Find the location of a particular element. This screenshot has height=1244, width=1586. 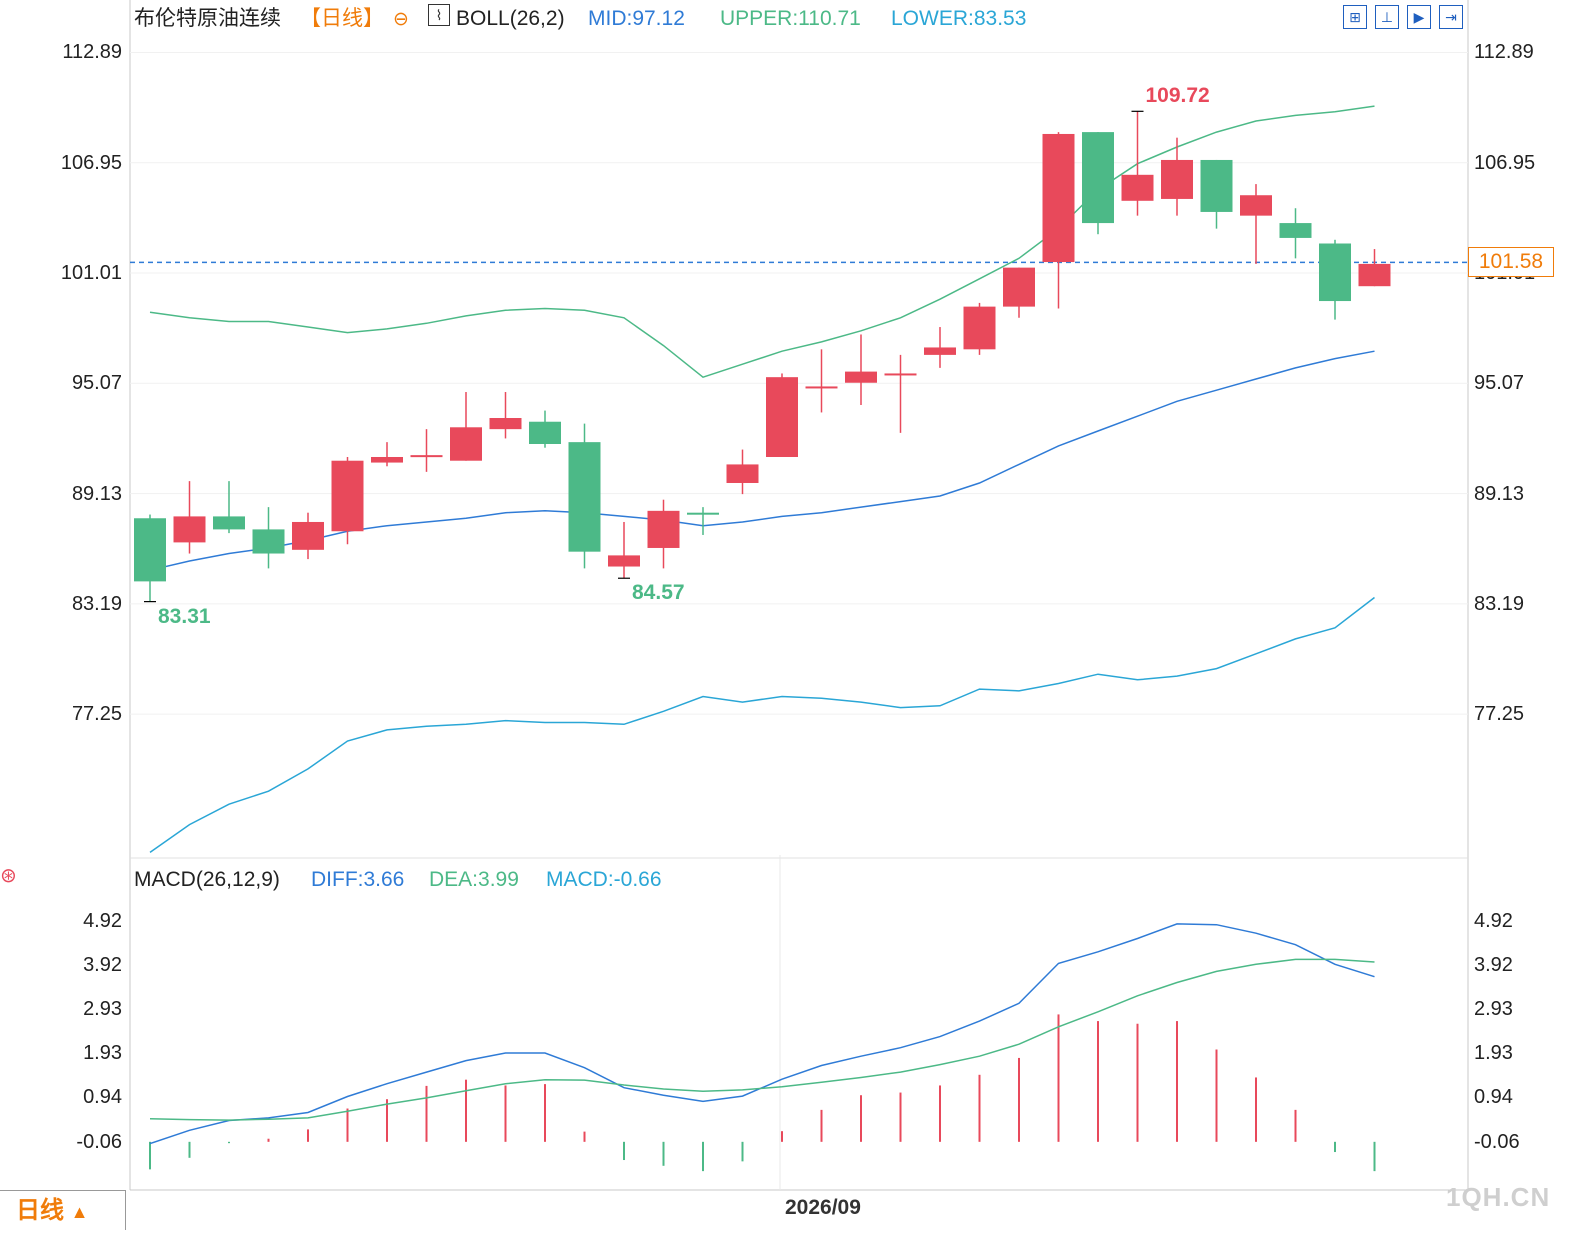

price-tick-left: 112.89 is located at coordinates (92, 52).